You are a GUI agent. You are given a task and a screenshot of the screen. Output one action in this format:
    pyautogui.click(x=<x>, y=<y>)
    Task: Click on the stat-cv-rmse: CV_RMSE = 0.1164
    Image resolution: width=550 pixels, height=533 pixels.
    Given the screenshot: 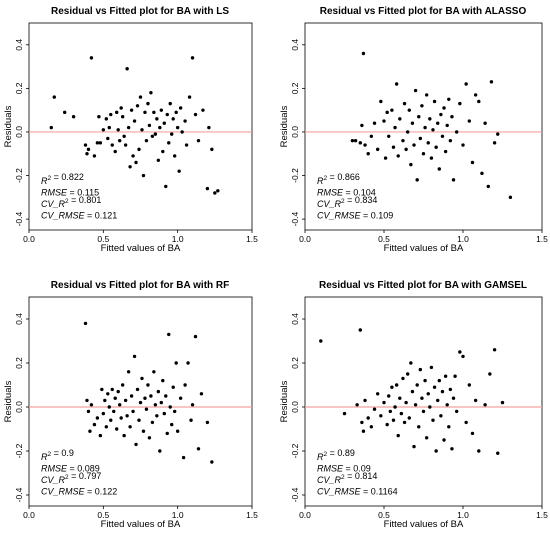 What is the action you would take?
    pyautogui.click(x=357, y=492)
    